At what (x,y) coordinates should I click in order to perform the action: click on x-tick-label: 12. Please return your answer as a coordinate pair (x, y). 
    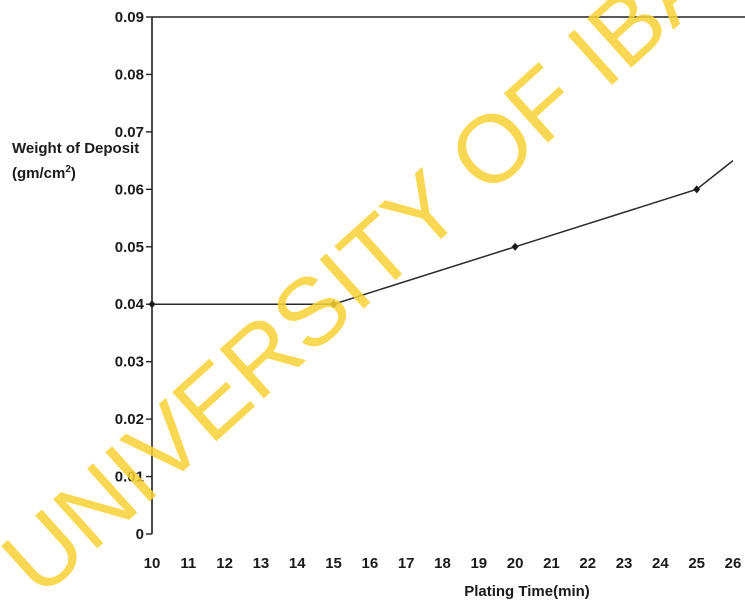
    Looking at the image, I should click on (224, 563).